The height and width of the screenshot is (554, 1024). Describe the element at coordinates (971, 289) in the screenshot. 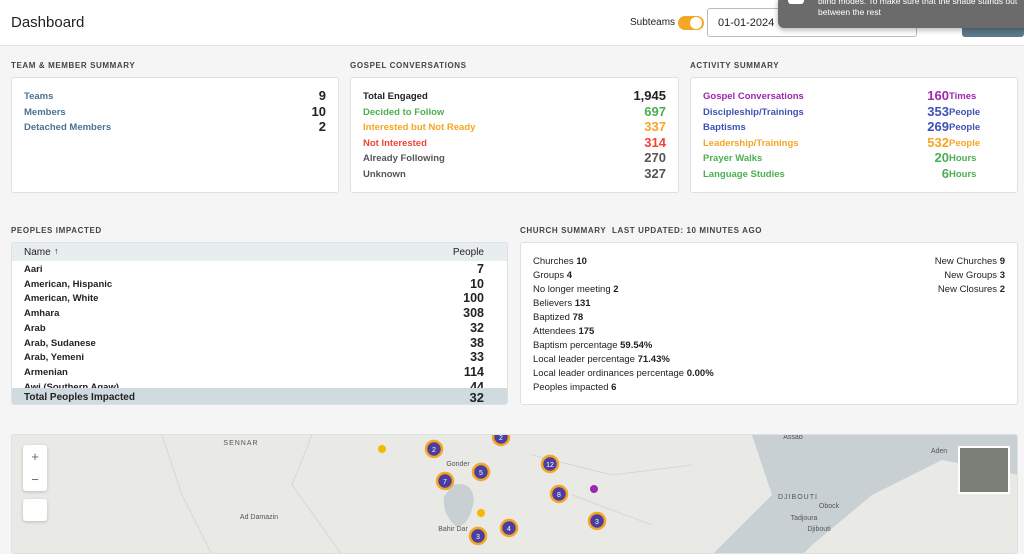

I see `church-row: New Closures 2` at that location.